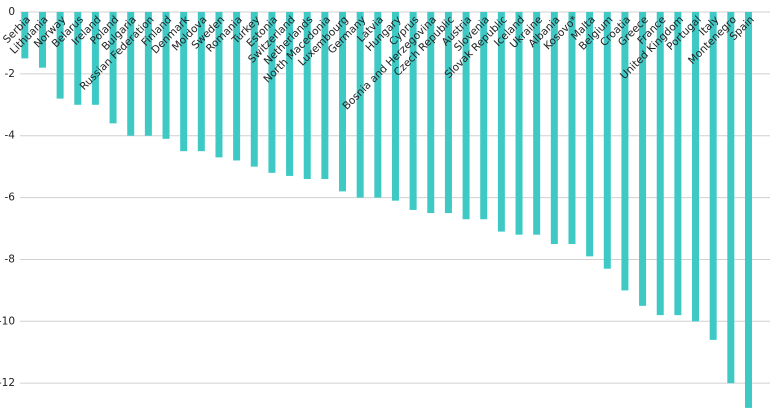 Image resolution: width=770 pixels, height=411 pixels. I want to click on y-tick-label: 0, so click(11, 12).